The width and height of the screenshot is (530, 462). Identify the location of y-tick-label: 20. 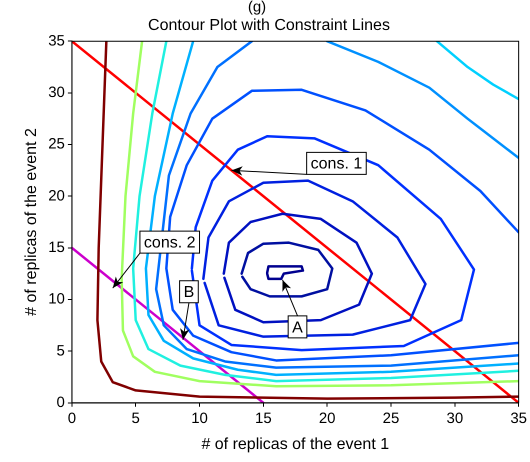
(56, 195).